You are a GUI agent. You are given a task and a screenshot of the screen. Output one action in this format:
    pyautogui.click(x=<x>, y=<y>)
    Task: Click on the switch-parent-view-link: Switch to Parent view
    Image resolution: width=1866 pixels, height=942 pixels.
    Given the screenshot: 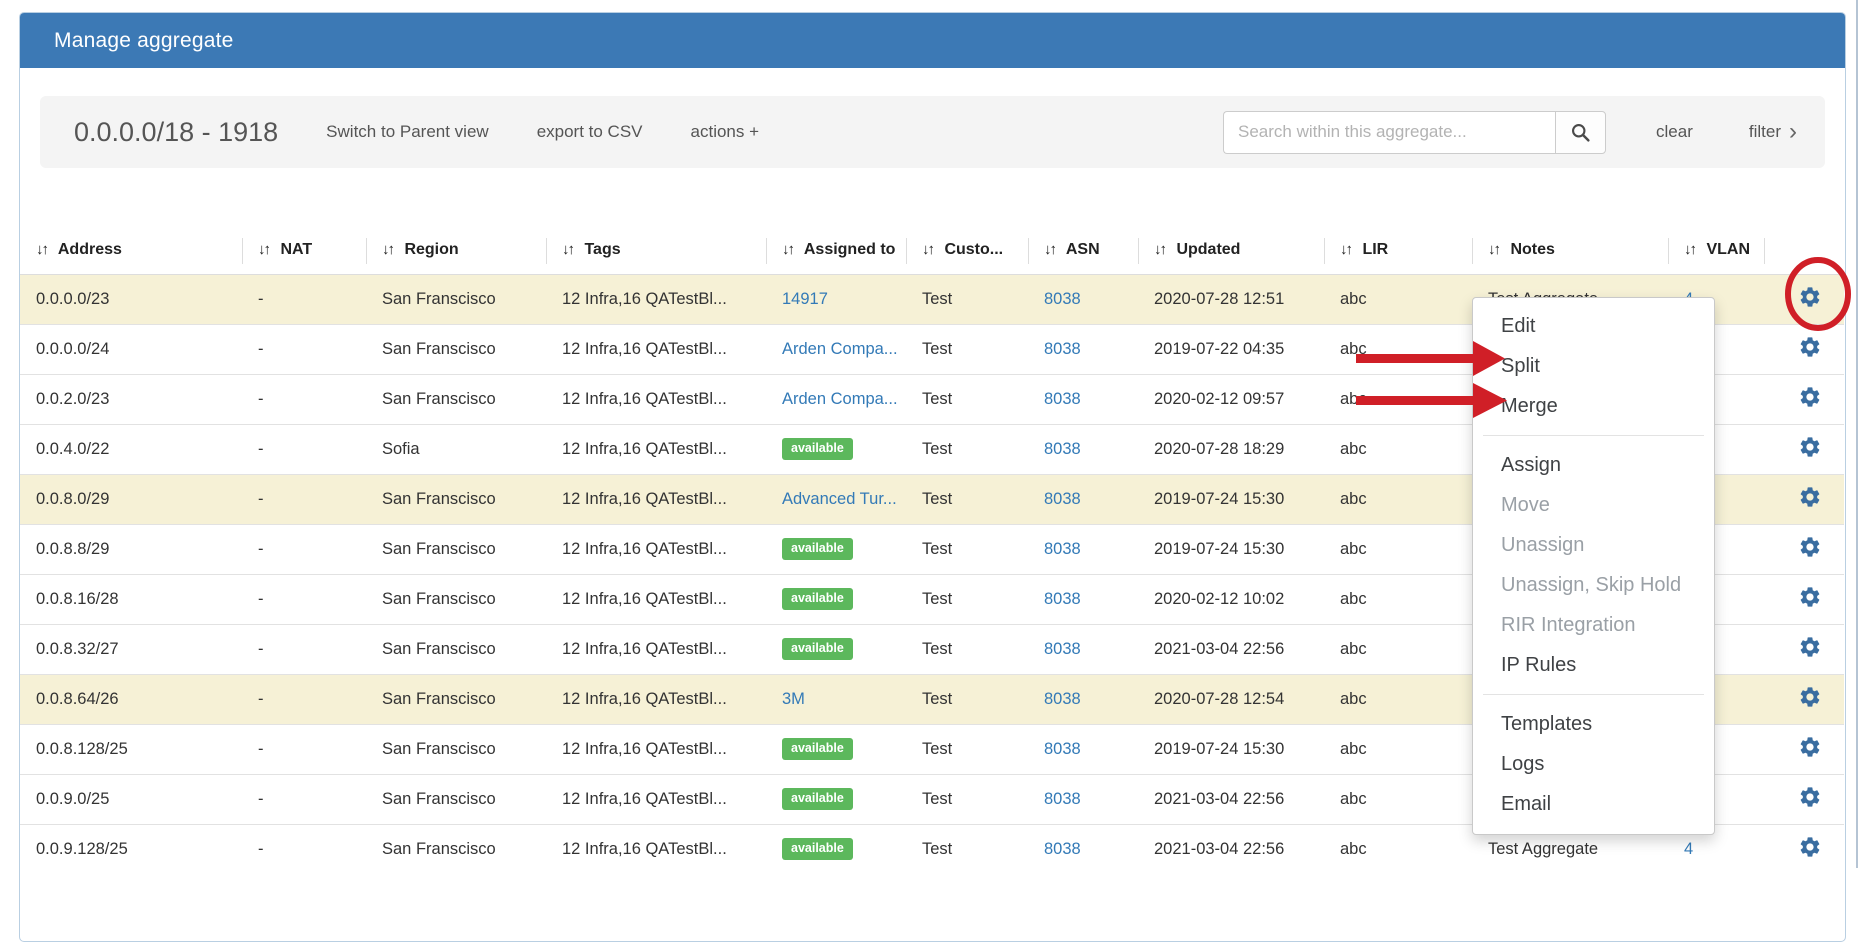 What is the action you would take?
    pyautogui.click(x=407, y=131)
    